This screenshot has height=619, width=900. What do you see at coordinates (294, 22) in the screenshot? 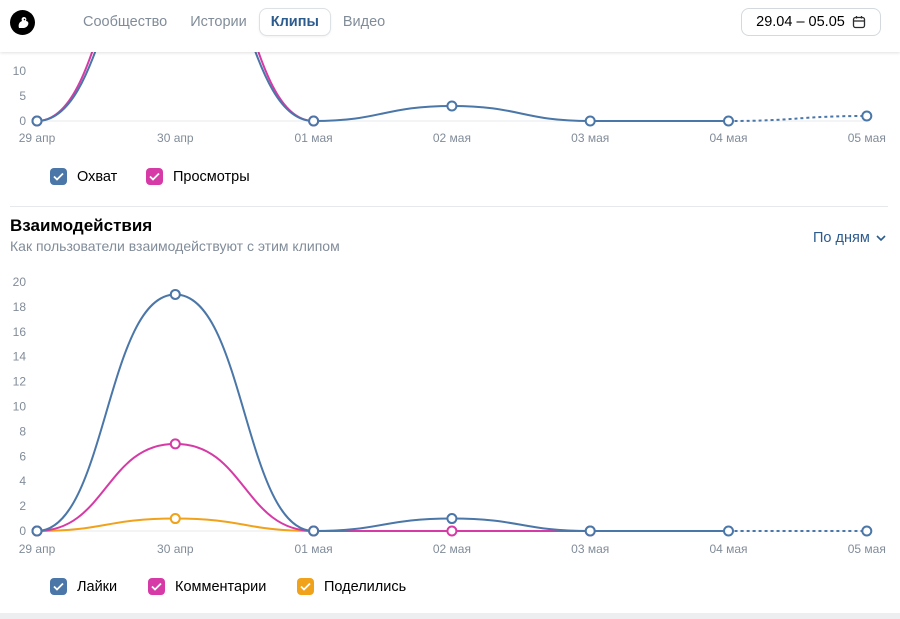
I see `tab-clips: Клипы` at bounding box center [294, 22].